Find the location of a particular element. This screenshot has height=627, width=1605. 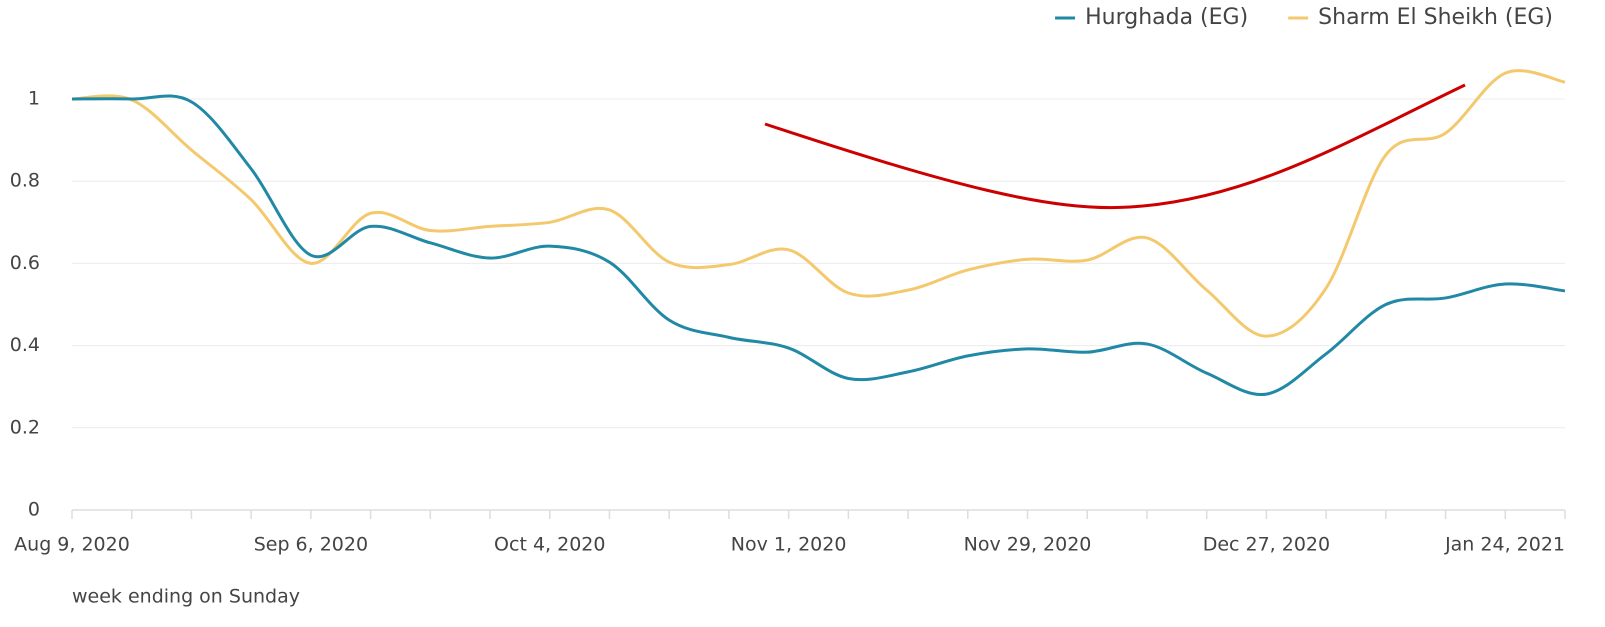

x-tick-label: Aug 9, 2020 is located at coordinates (72, 545).